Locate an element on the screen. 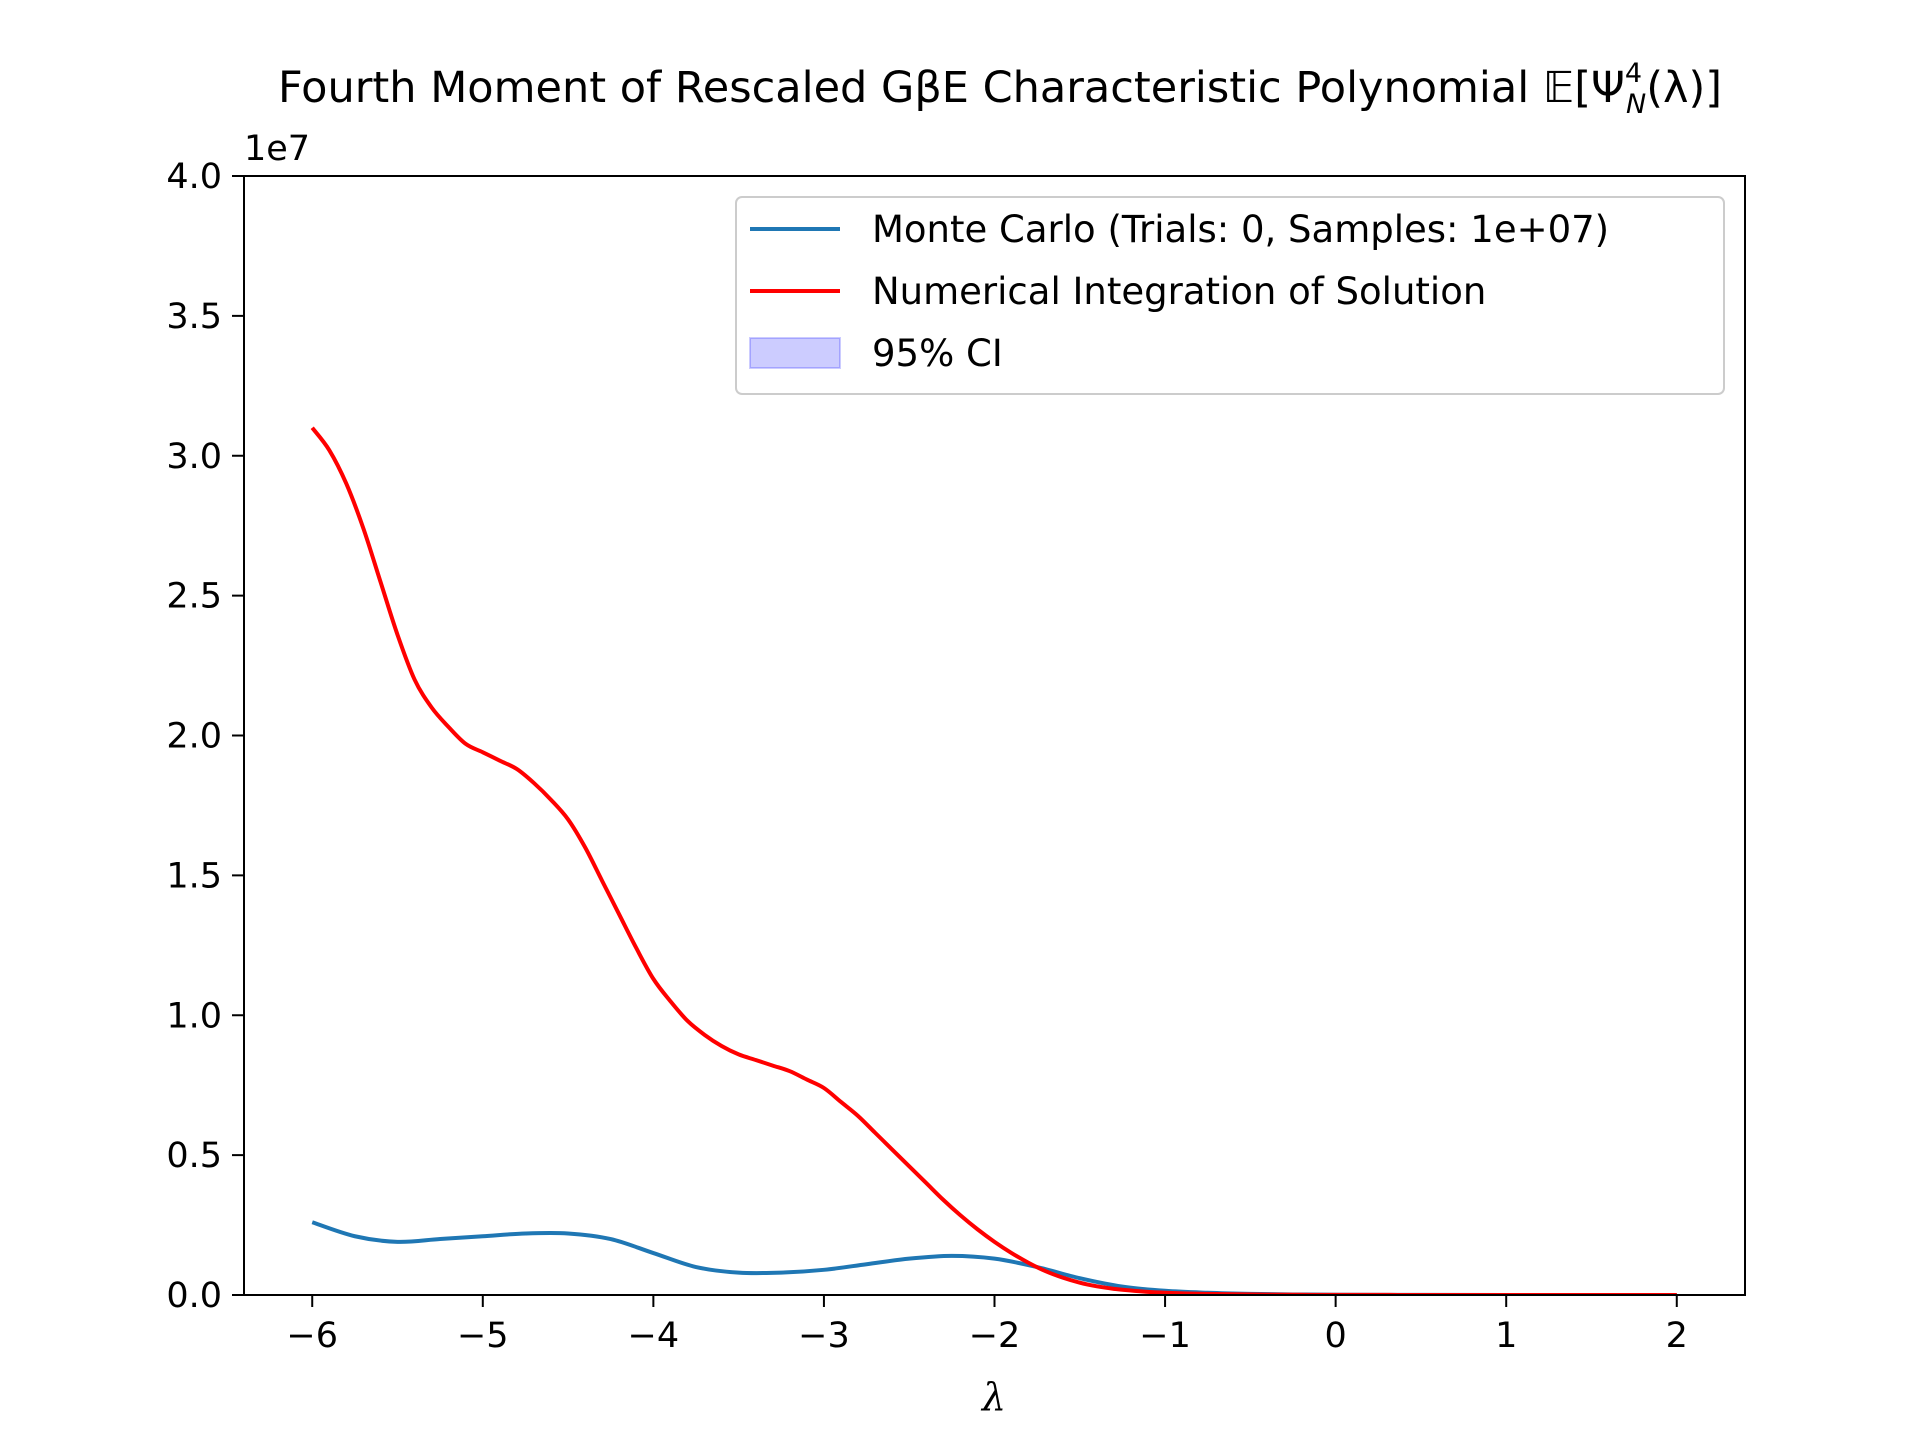  x-tick-label: −3 is located at coordinates (824, 1336).